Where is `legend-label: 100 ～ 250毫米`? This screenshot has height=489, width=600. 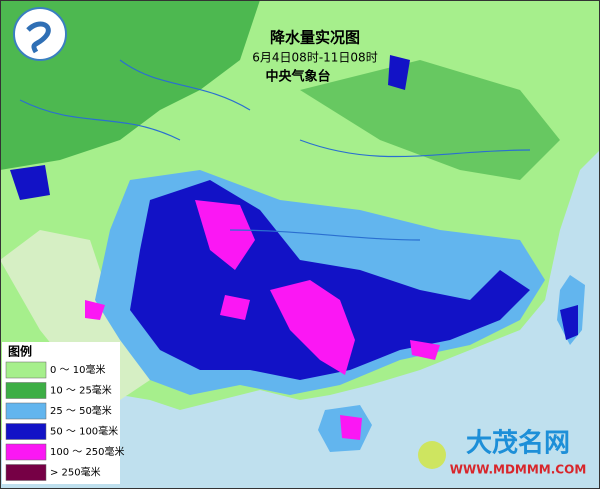
legend-label: 100 ～ 250毫米 is located at coordinates (87, 451).